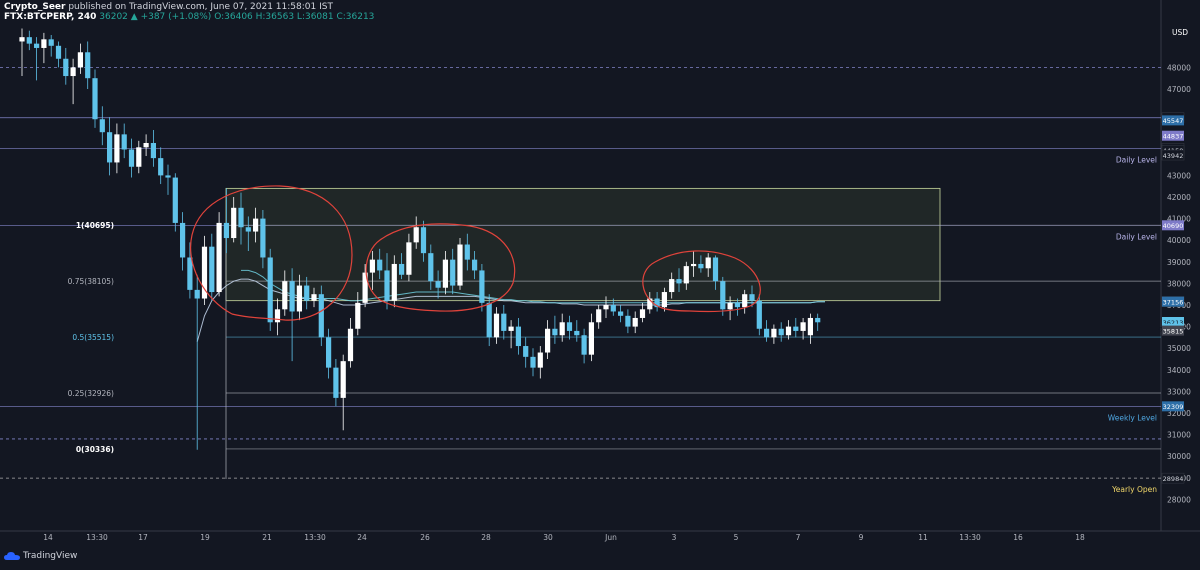 The width and height of the screenshot is (1200, 570). I want to click on price-tick-label: 33000, so click(1179, 391).